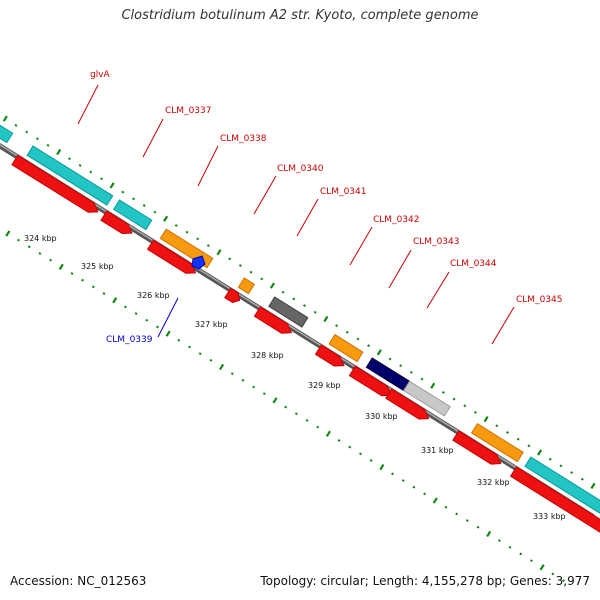  Describe the element at coordinates (7, 134) in the screenshot. I see `gene-glvA-prev` at that location.